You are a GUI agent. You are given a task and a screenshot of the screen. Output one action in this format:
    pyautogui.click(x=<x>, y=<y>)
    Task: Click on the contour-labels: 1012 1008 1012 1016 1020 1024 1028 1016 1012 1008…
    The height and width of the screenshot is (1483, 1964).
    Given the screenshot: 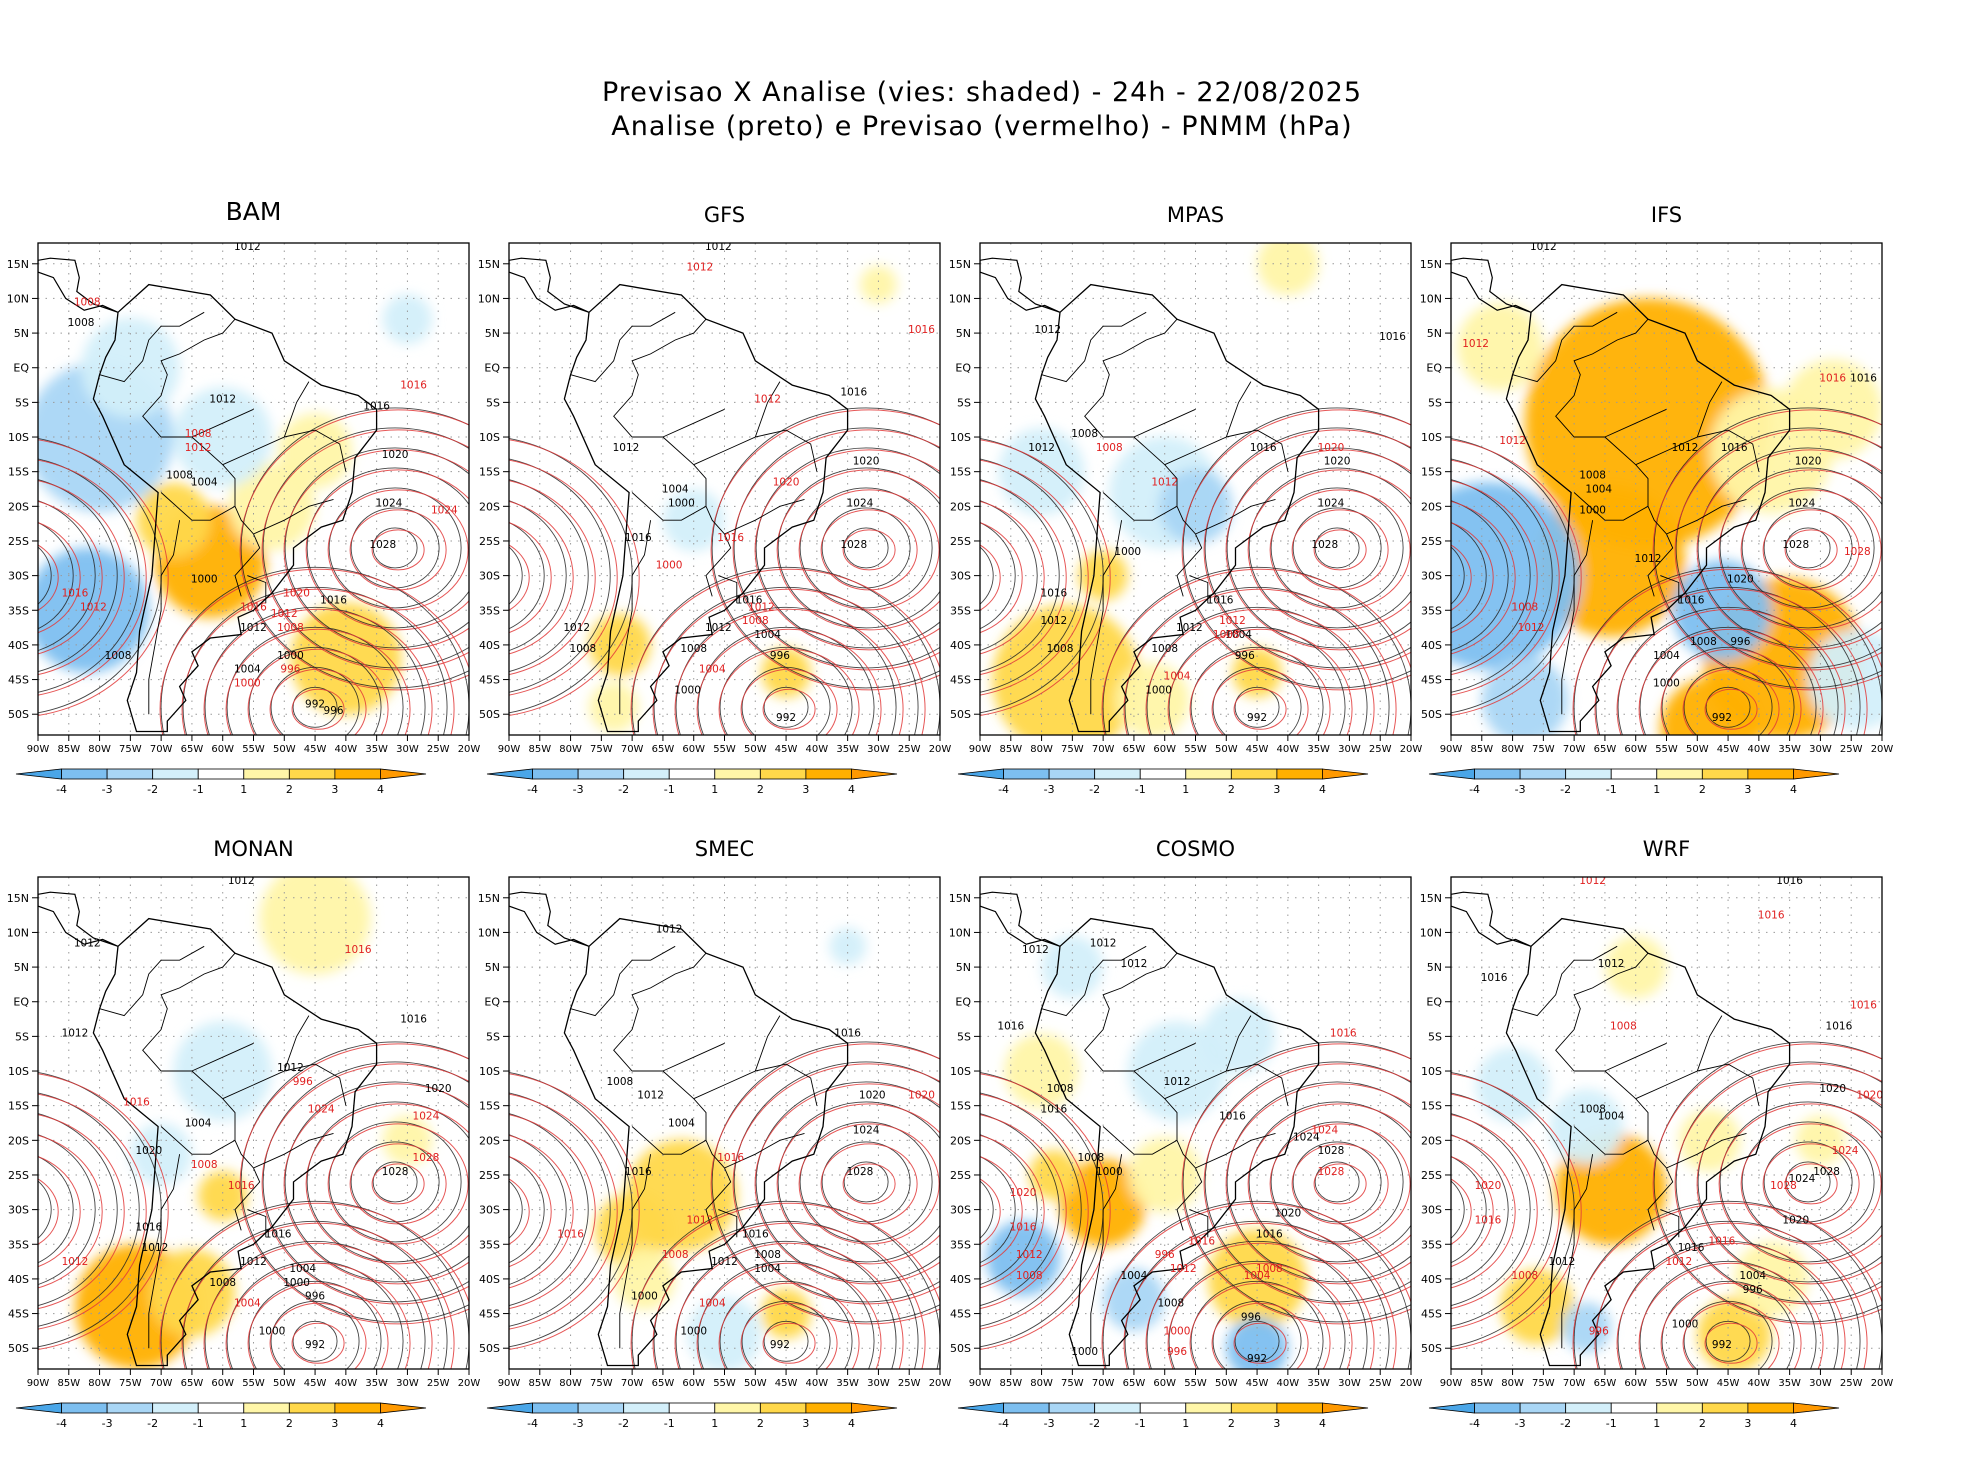 What is the action you would take?
    pyautogui.click(x=260, y=480)
    